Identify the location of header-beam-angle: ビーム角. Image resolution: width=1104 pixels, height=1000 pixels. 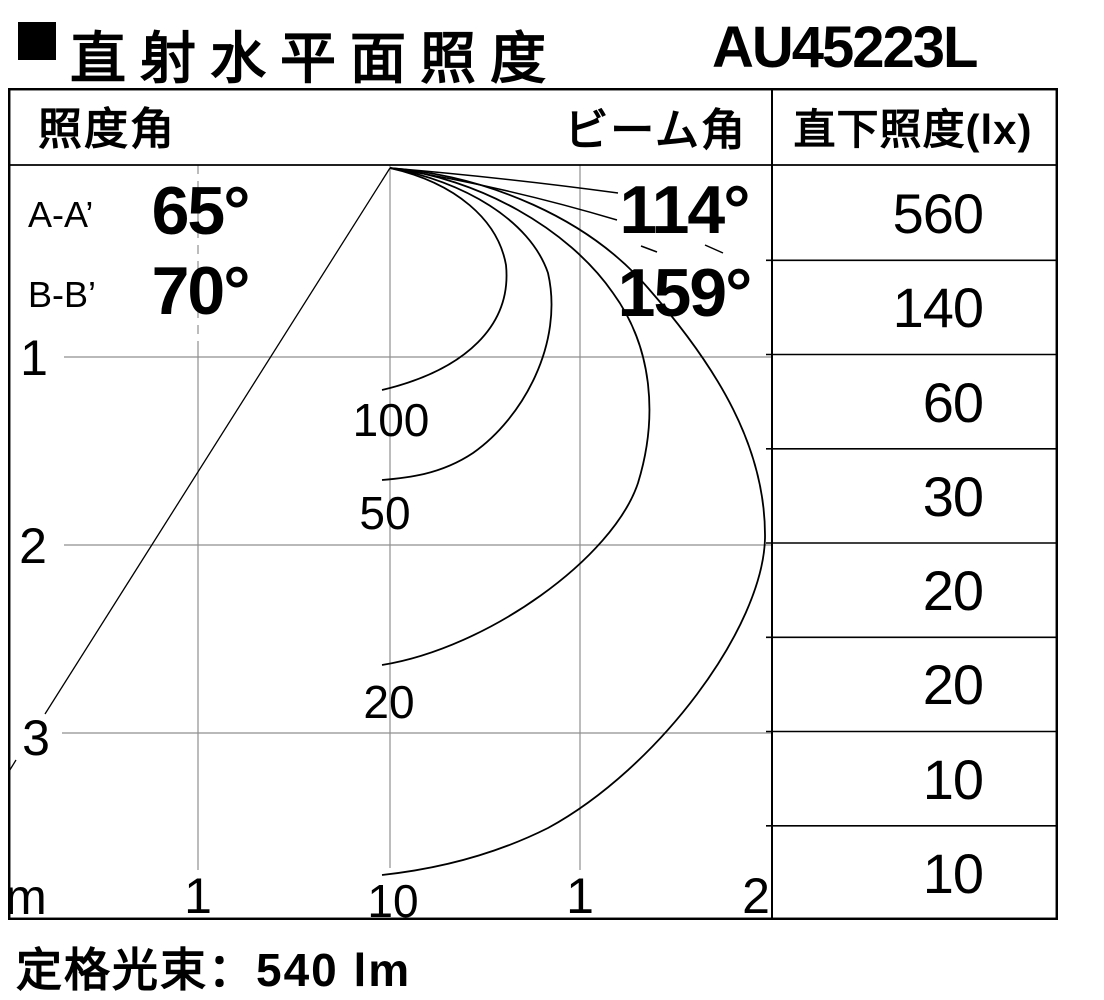
(655, 130).